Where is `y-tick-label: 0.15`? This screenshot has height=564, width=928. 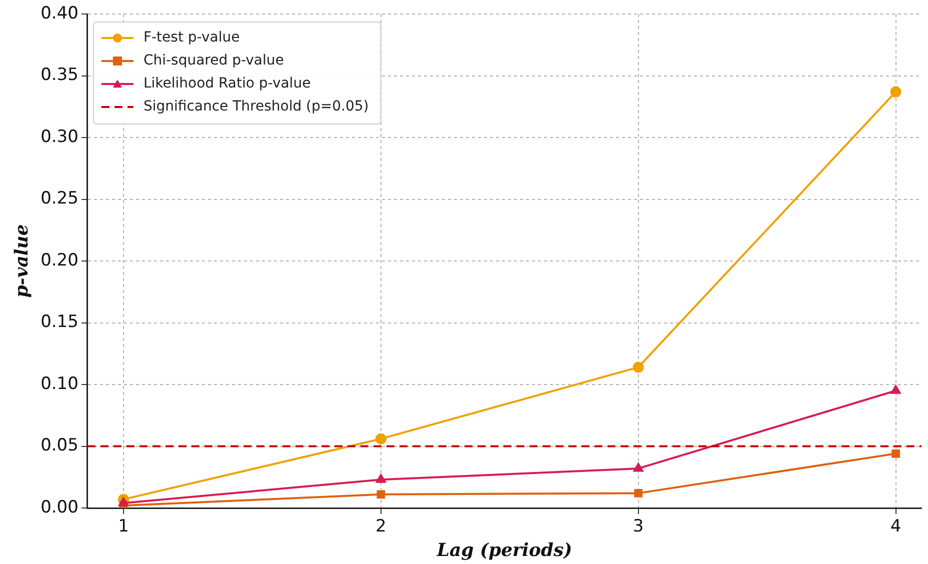
y-tick-label: 0.15 is located at coordinates (59, 322).